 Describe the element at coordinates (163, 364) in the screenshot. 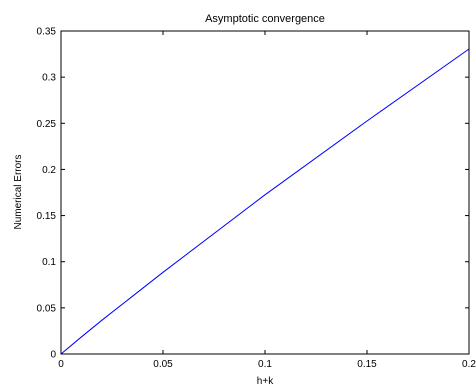

I see `x-tick-label: 0.05` at that location.